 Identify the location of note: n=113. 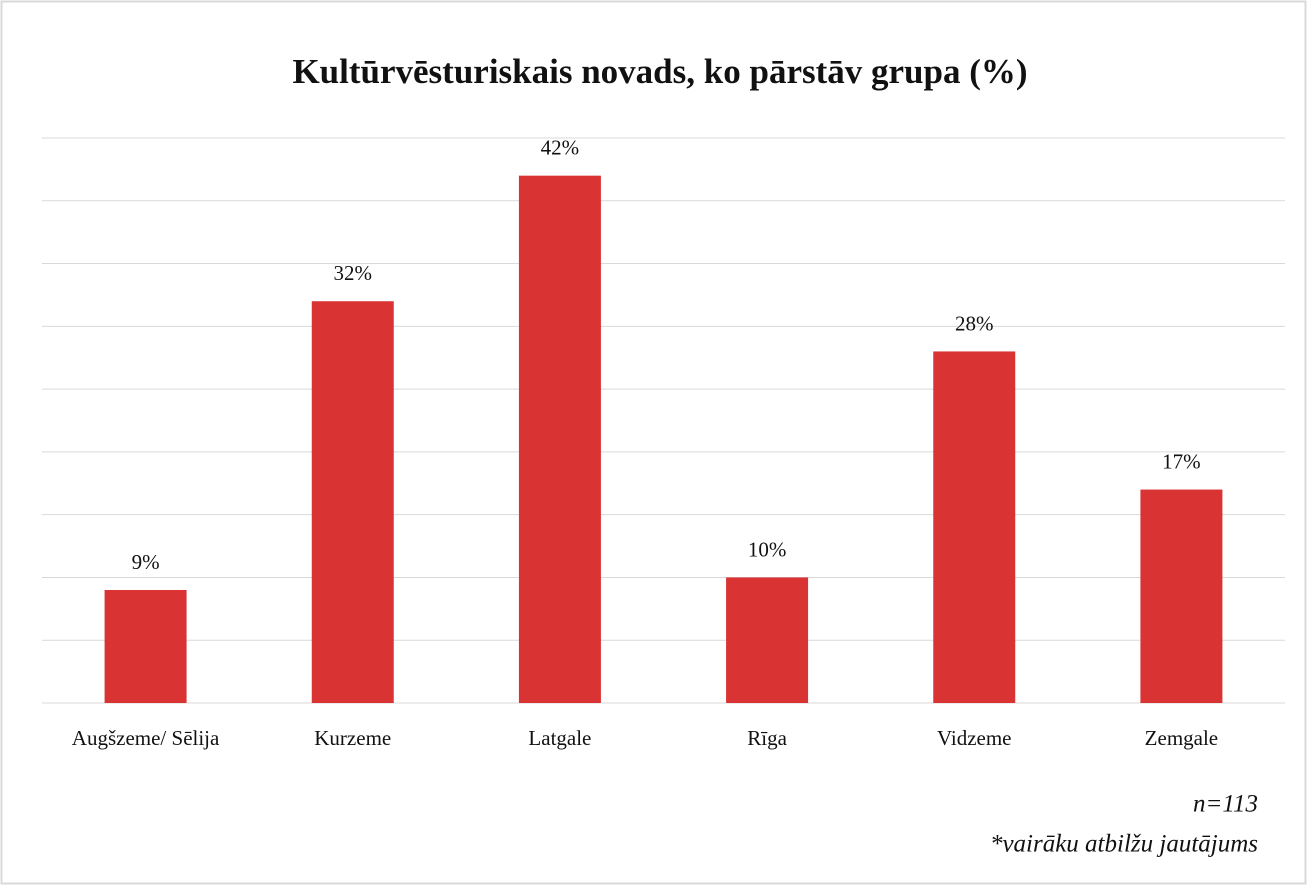
(1225, 804).